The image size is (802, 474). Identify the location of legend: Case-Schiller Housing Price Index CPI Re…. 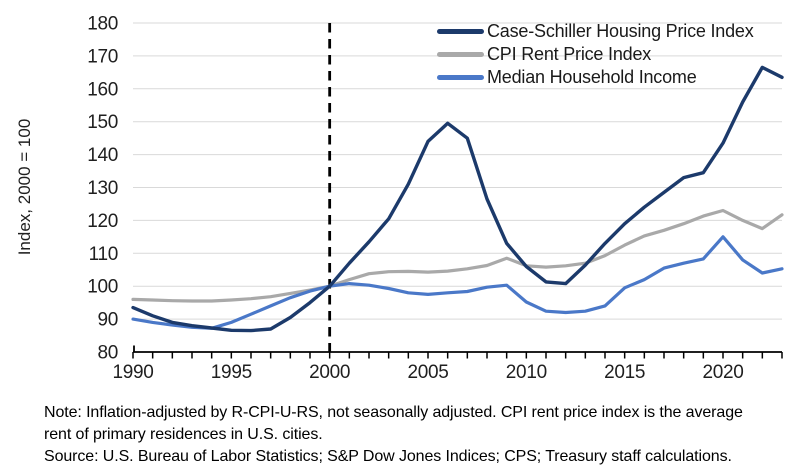
(595, 54).